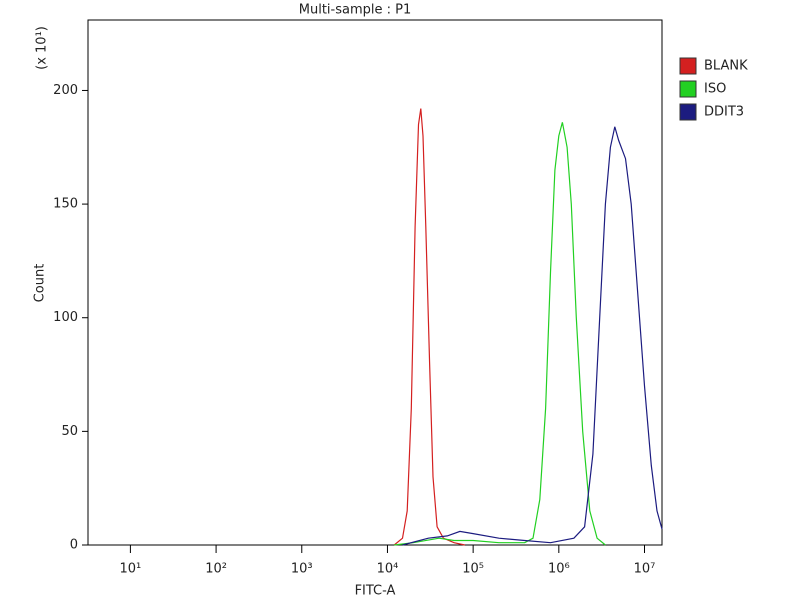  Describe the element at coordinates (388, 569) in the screenshot. I see `x-tick-label: 10⁴` at that location.